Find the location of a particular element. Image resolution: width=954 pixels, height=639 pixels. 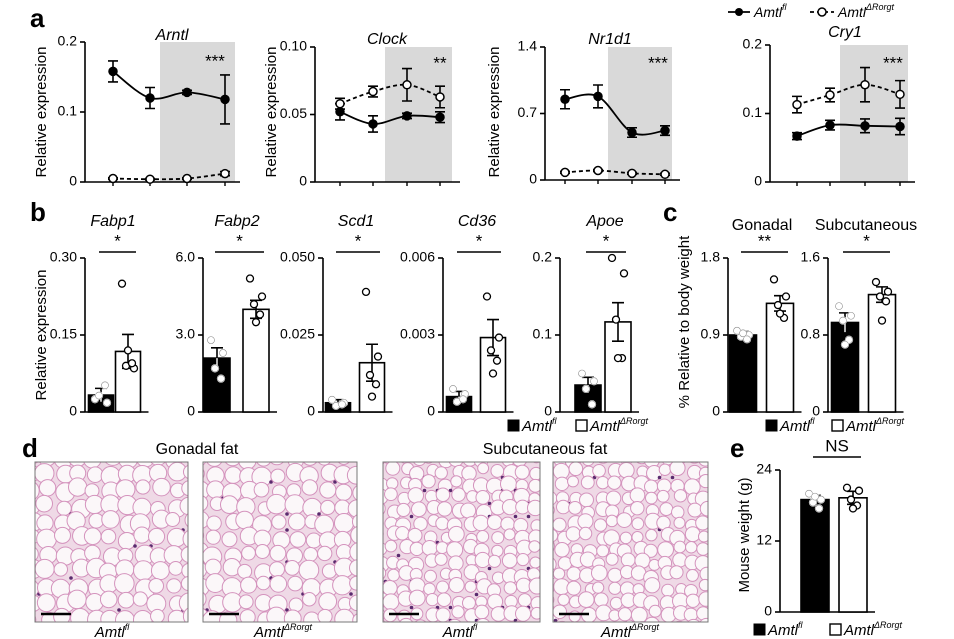

y-tick-label: 0.1 is located at coordinates (68, 111).